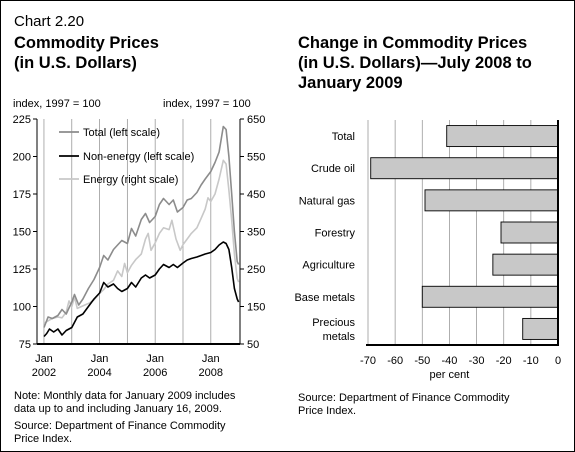  What do you see at coordinates (328, 266) in the screenshot?
I see `category-label: Agriculture` at bounding box center [328, 266].